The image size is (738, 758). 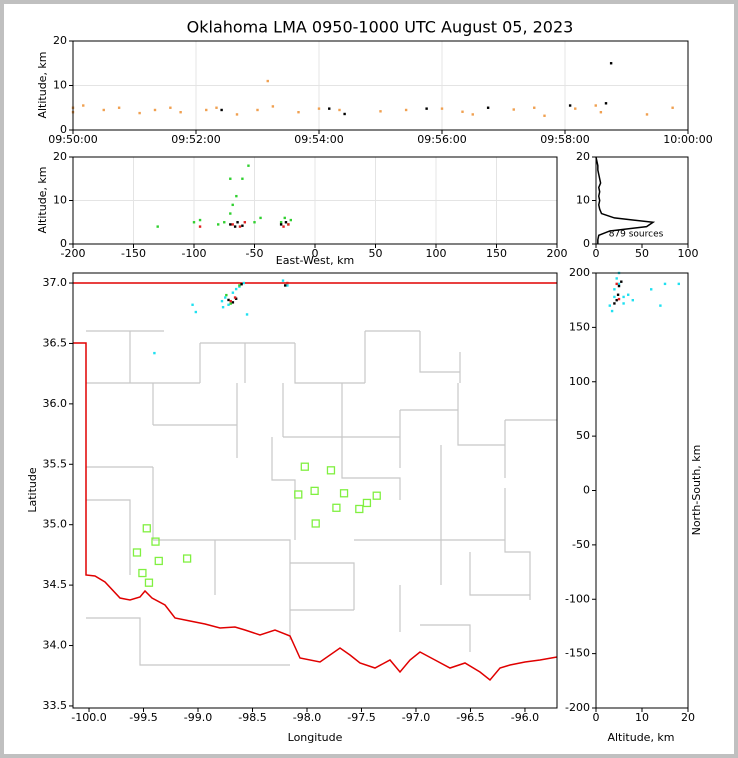 What do you see at coordinates (642, 717) in the screenshot?
I see `x-tick-label: 10` at bounding box center [642, 717].